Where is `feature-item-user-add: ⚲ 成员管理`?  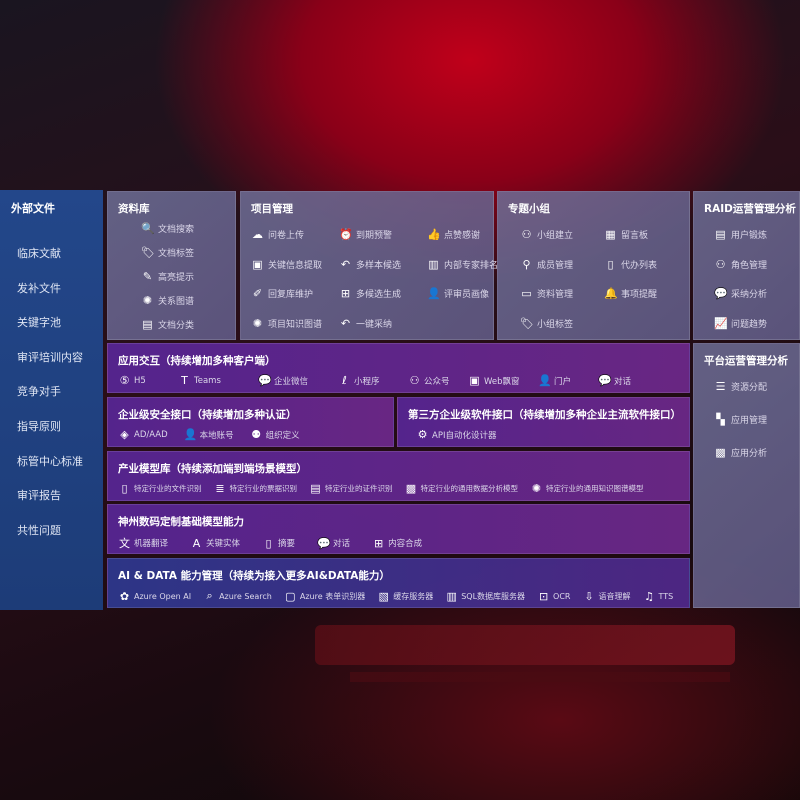
feature-item-user-add: ⚲ 成员管理 is located at coordinates (546, 264).